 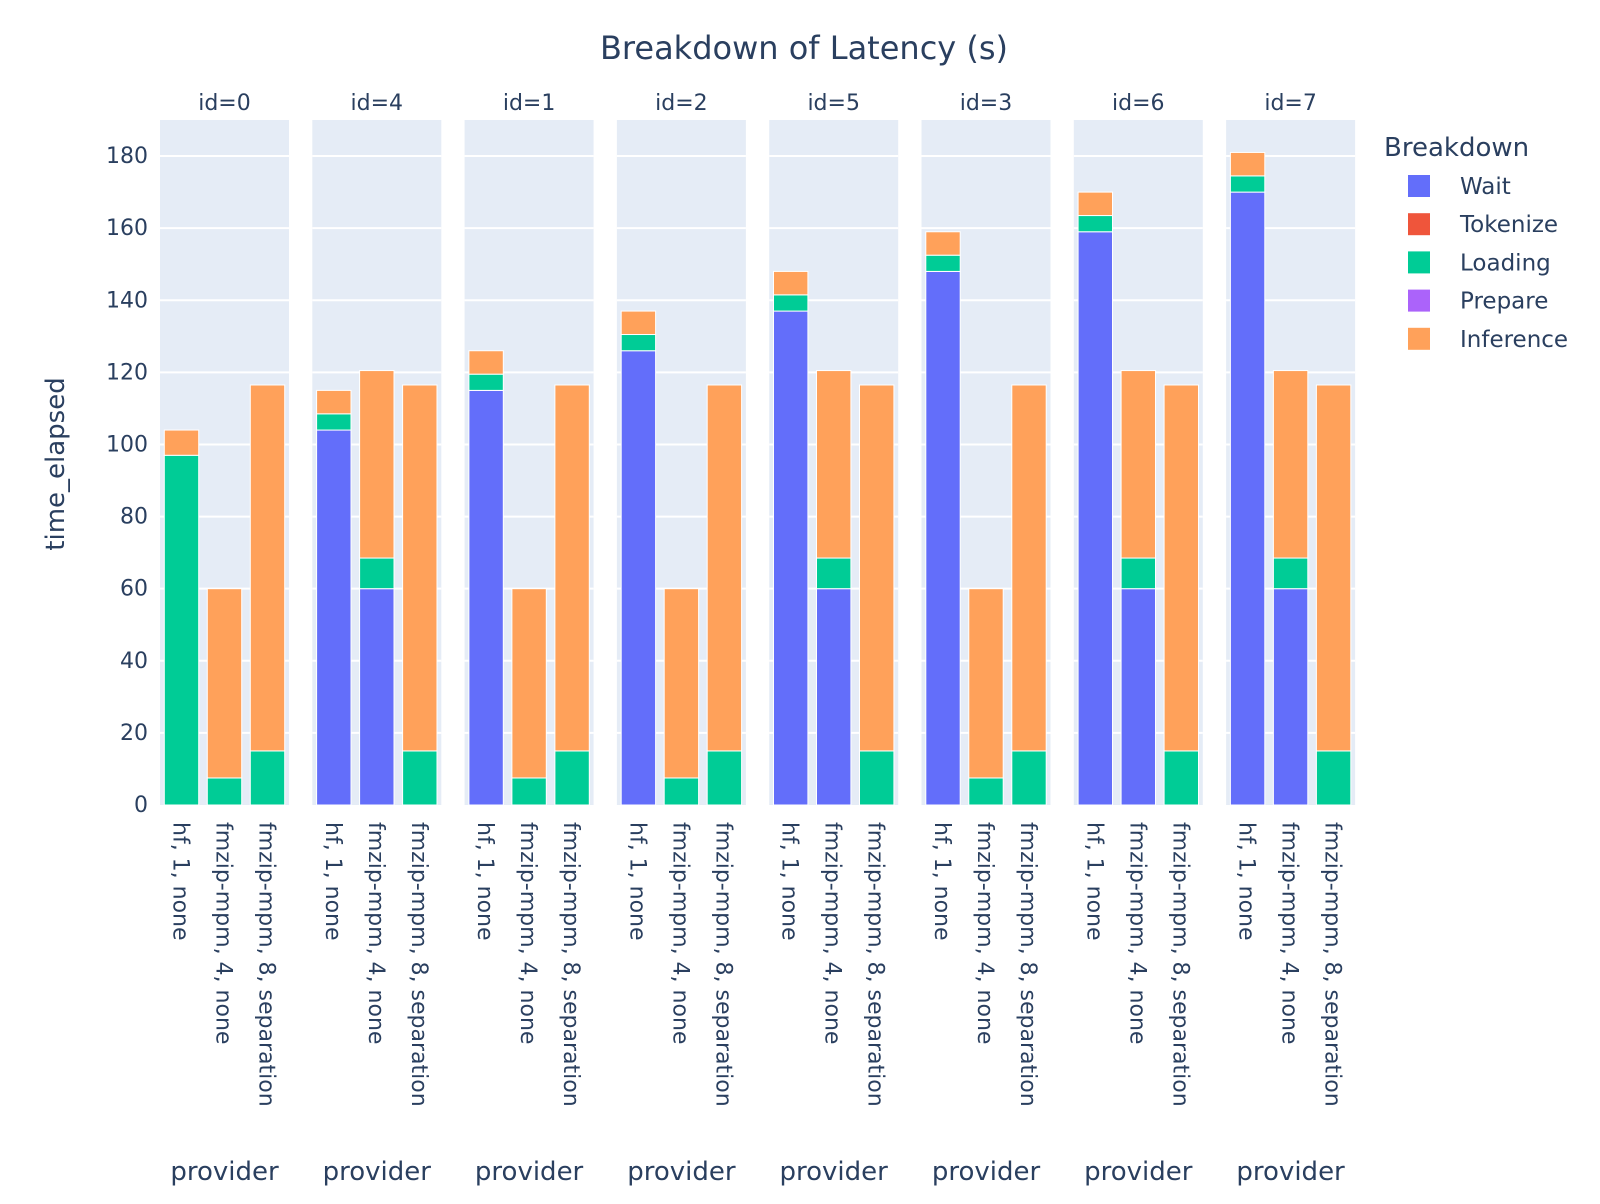 I want to click on y-axis-title: time_elapsed, so click(x=56, y=463).